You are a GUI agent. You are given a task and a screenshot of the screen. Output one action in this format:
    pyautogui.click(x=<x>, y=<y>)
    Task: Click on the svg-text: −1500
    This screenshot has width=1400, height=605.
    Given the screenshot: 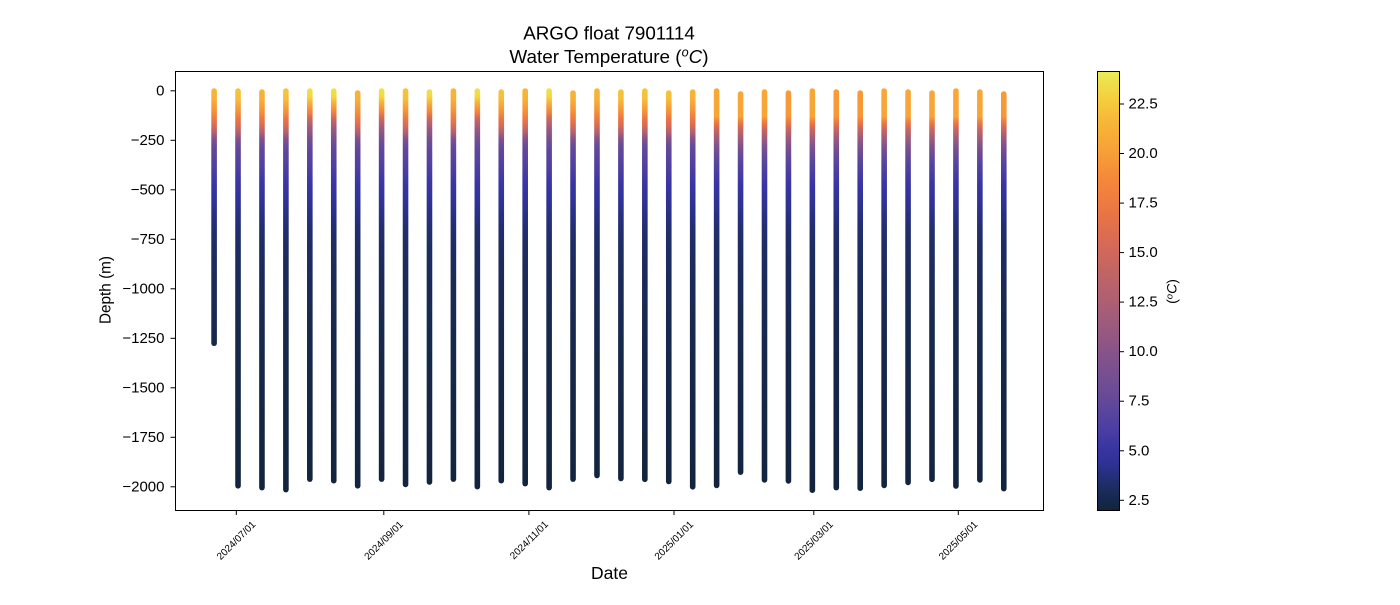 What is the action you would take?
    pyautogui.click(x=143, y=387)
    